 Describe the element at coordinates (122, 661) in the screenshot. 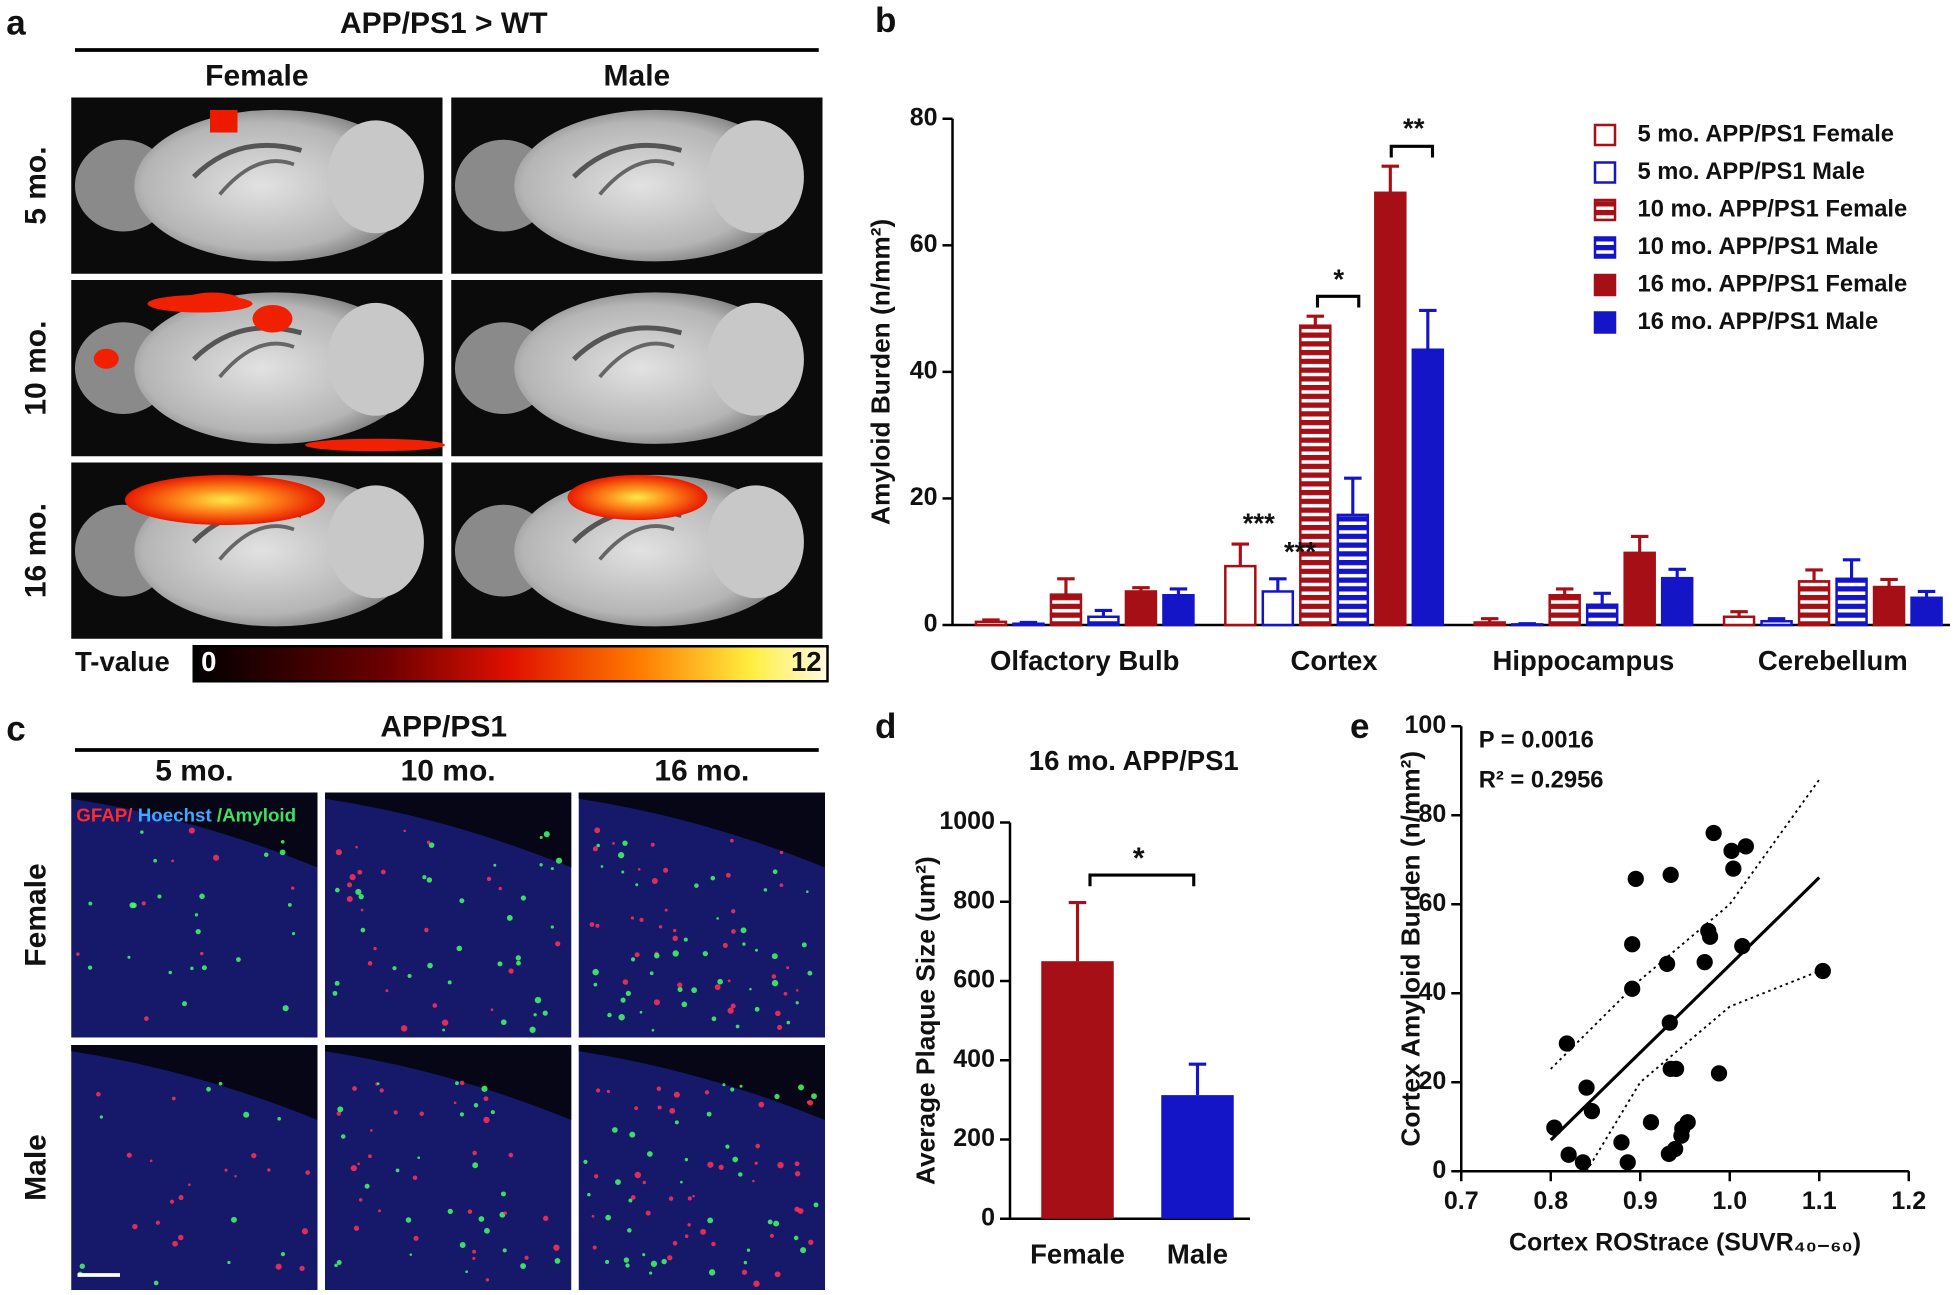

I see `colorbar-label: T-value` at that location.